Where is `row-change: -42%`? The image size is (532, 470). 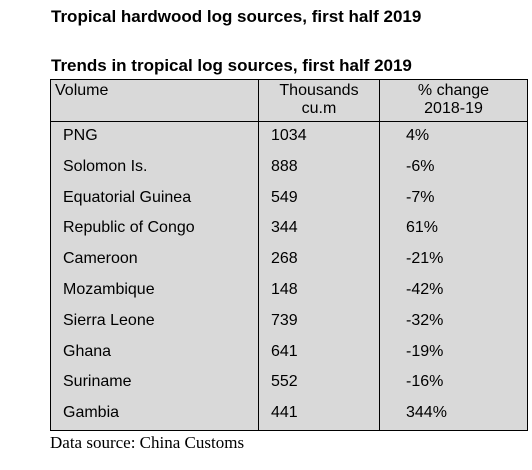 row-change: -42% is located at coordinates (425, 289).